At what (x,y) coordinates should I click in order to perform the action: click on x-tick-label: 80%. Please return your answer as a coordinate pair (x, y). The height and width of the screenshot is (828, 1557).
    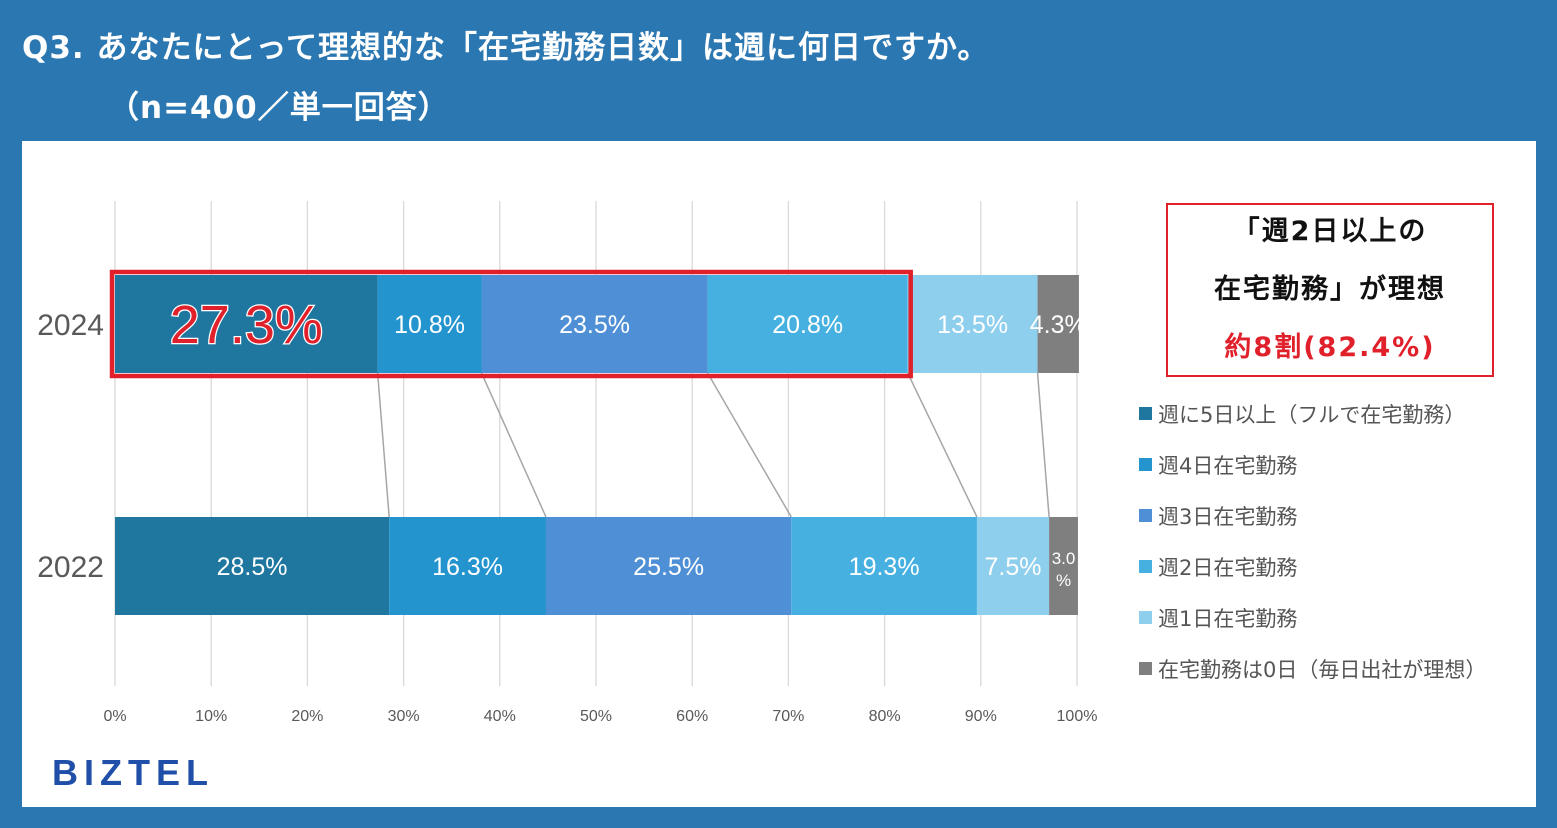
    Looking at the image, I should click on (885, 716).